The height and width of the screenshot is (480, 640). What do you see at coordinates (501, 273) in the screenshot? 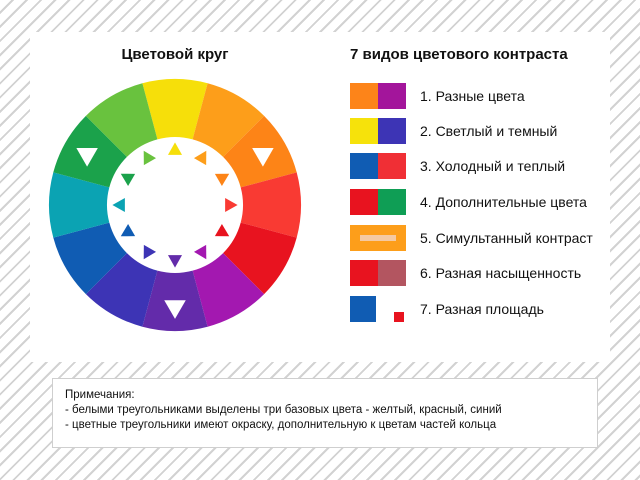
I see `legend-label-6: 6. Разная насыщенность` at bounding box center [501, 273].